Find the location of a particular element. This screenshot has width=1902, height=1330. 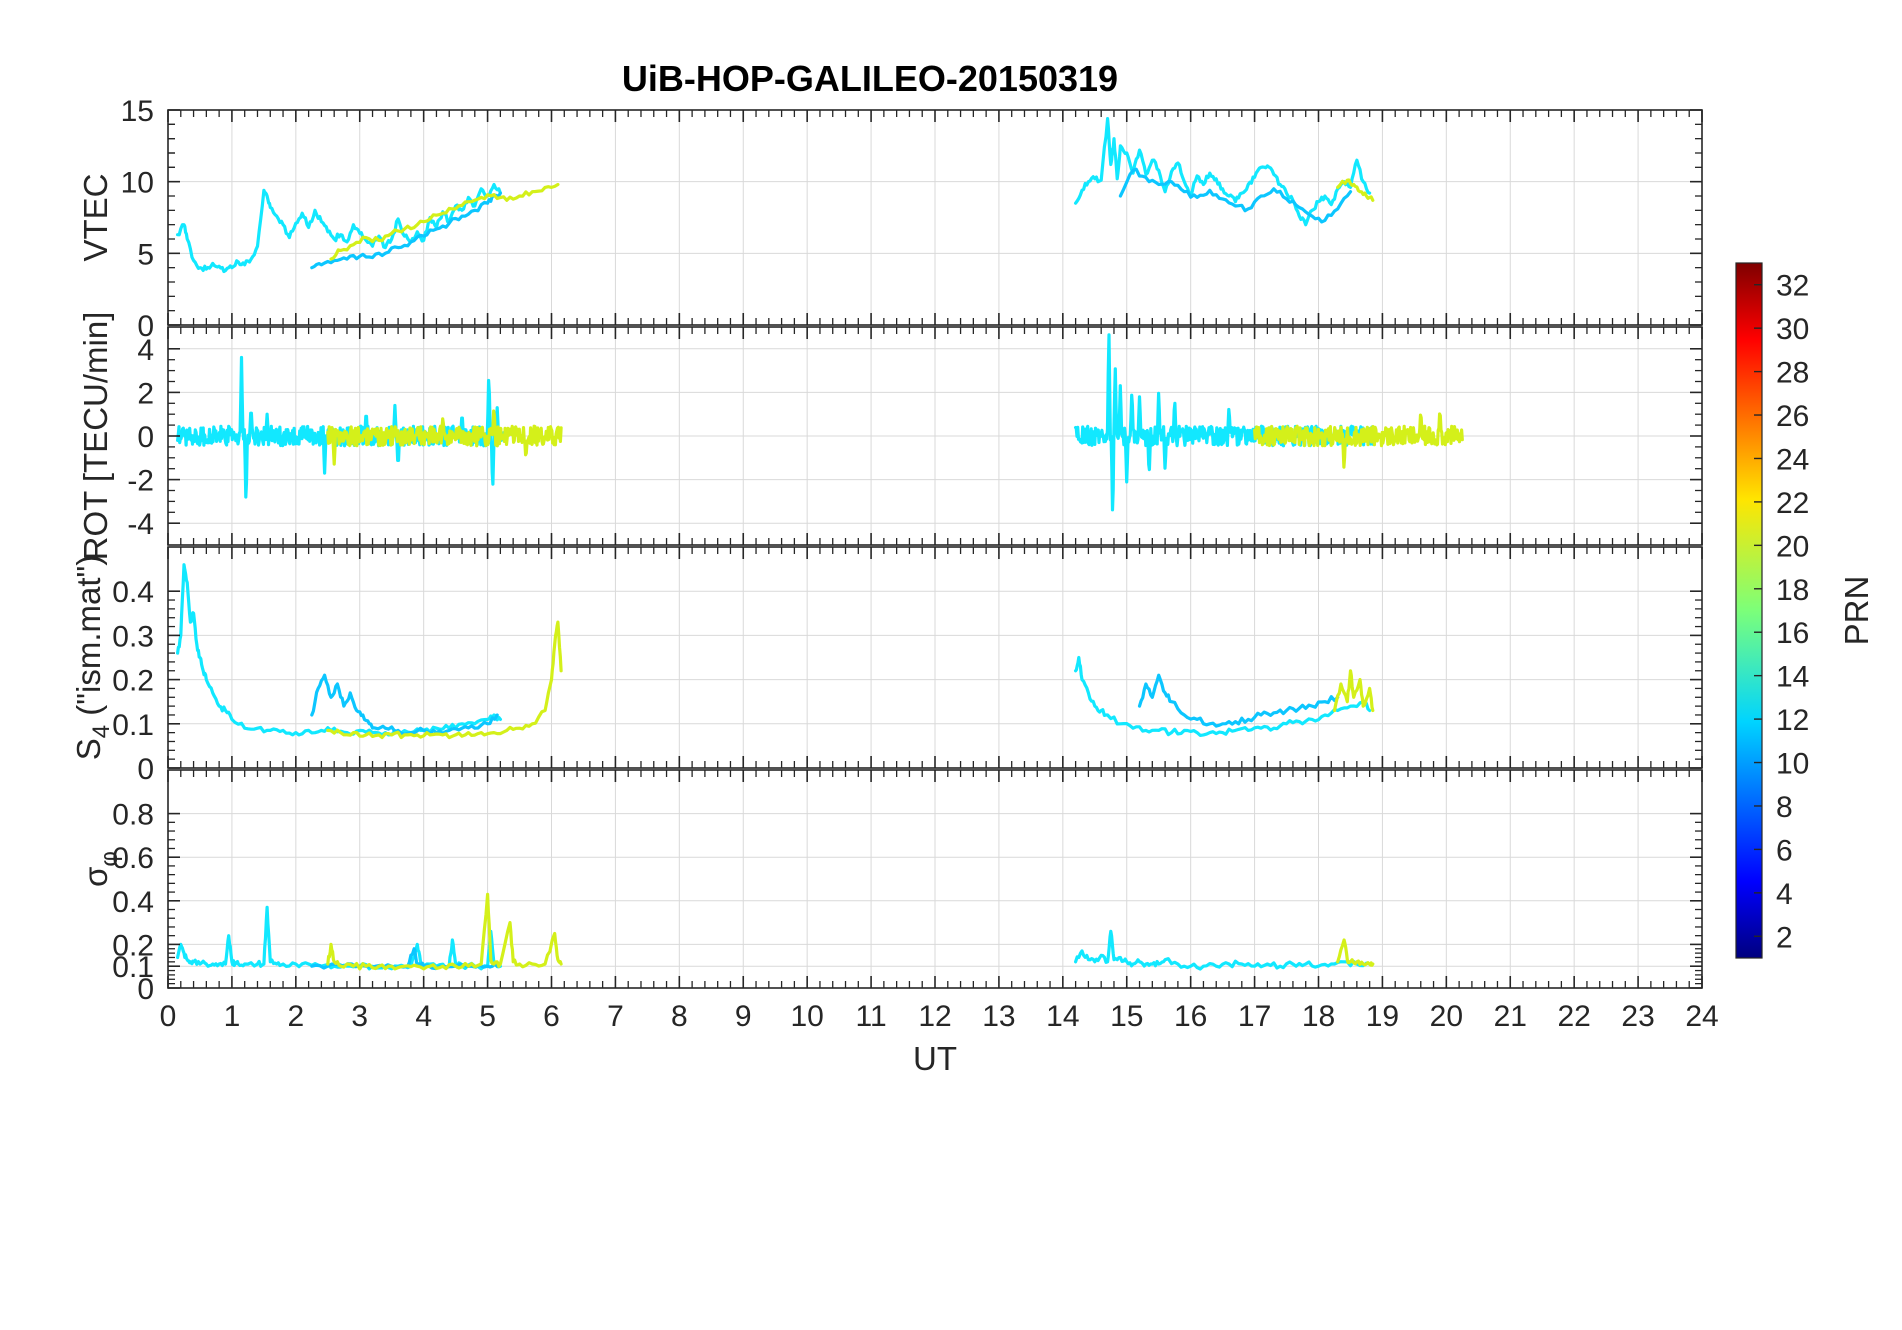

colorbar-tick-label: 22 is located at coordinates (1792, 503).